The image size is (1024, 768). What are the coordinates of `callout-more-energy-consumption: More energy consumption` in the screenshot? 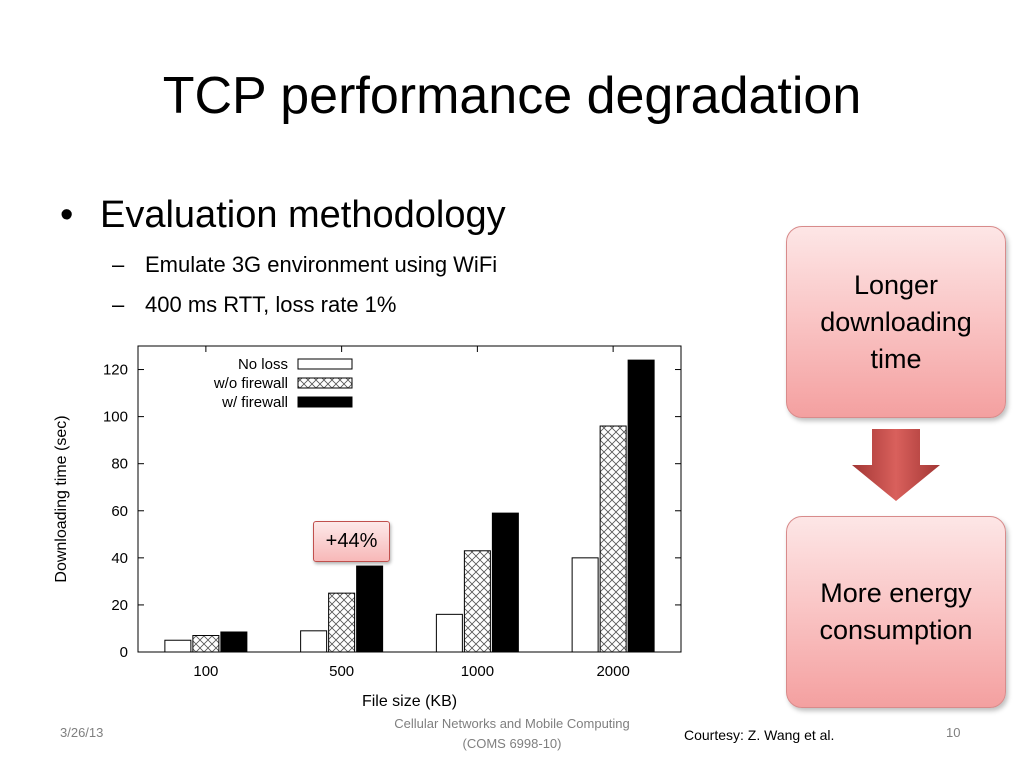 It's located at (896, 612).